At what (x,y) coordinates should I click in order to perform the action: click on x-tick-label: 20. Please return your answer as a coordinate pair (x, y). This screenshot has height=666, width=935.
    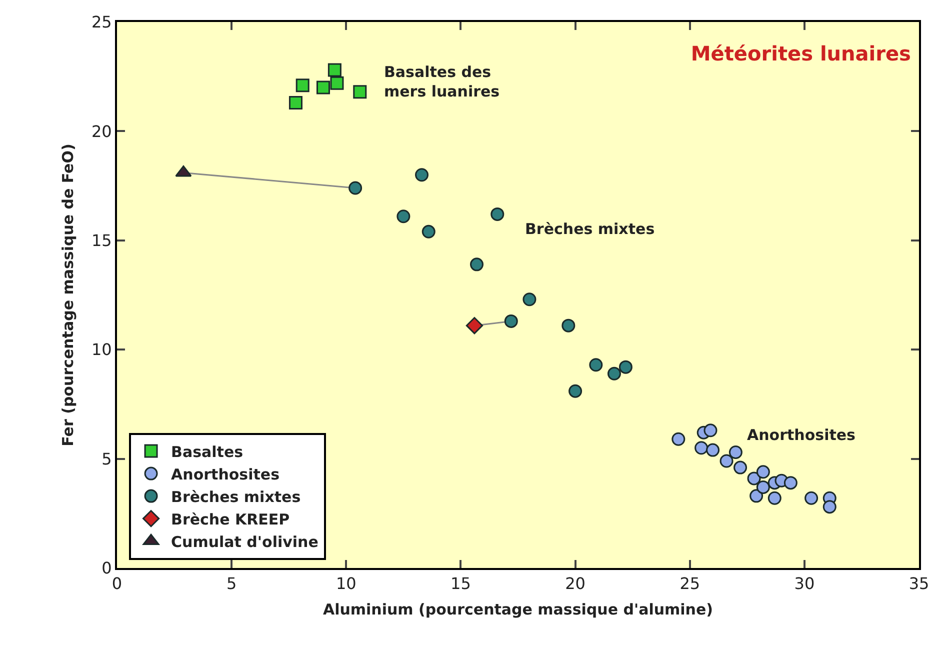
    Looking at the image, I should click on (575, 584).